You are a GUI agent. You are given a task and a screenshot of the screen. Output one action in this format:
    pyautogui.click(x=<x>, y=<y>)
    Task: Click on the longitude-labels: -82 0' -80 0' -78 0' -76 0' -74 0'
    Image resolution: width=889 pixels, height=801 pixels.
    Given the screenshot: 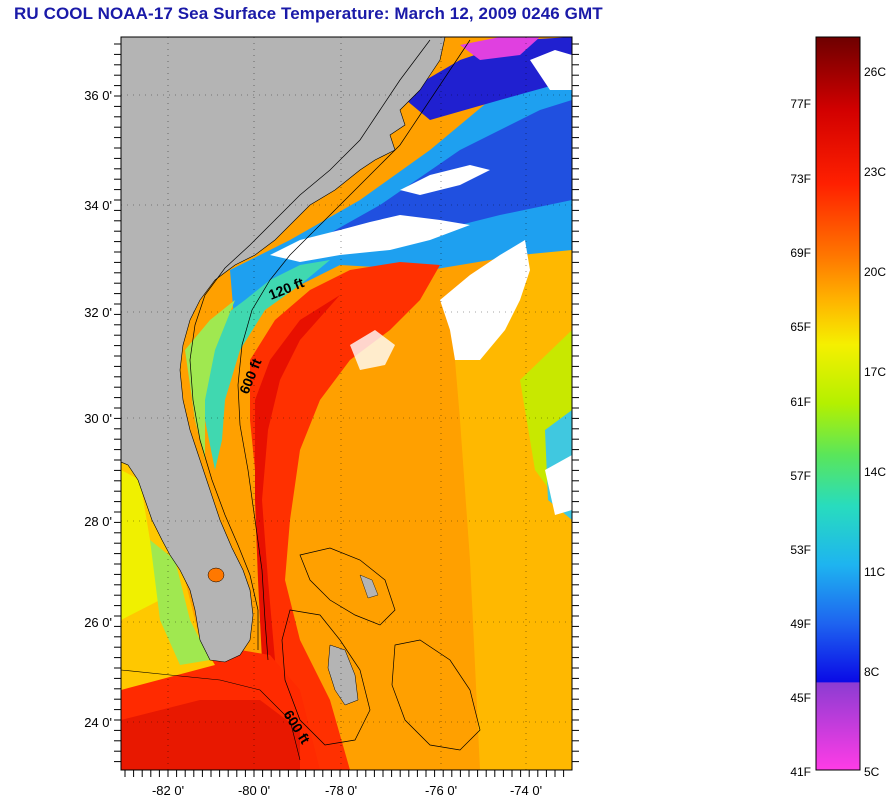 What is the action you would take?
    pyautogui.click(x=347, y=790)
    